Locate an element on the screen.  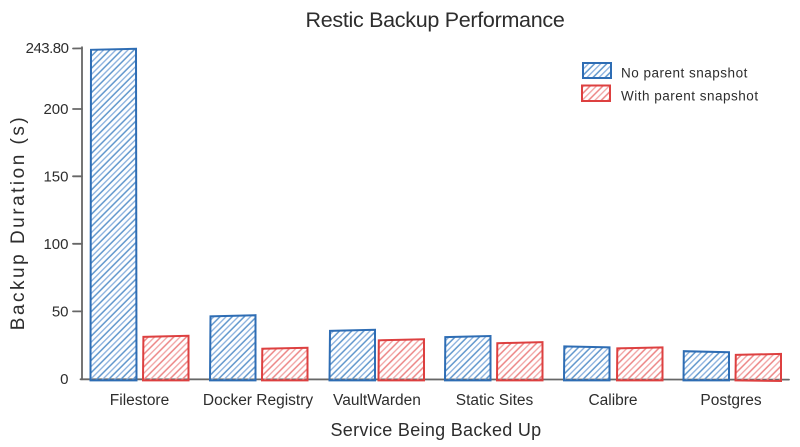
svg-text: Postgres is located at coordinates (730, 400).